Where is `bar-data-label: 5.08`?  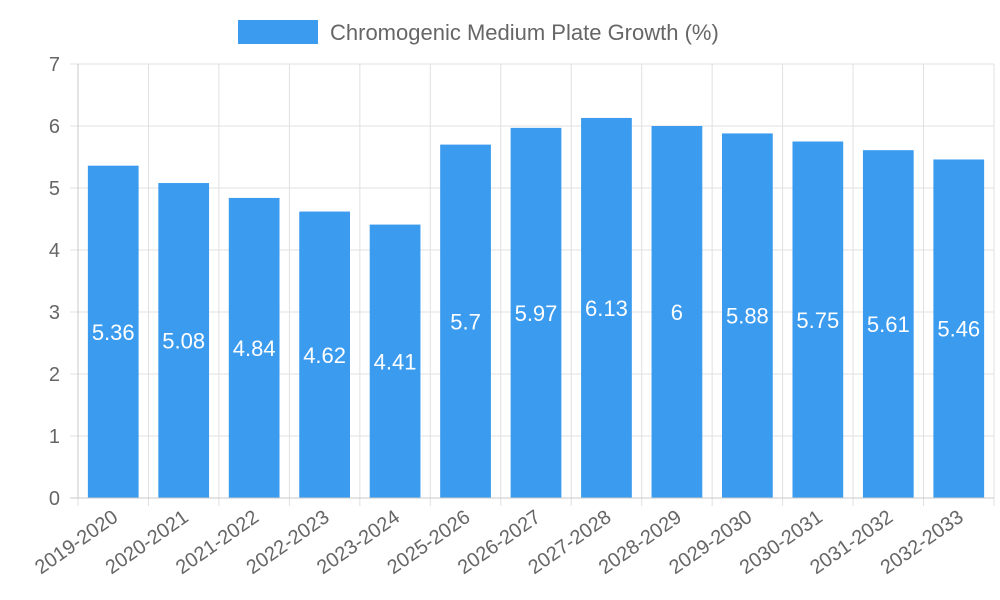 bar-data-label: 5.08 is located at coordinates (183, 341).